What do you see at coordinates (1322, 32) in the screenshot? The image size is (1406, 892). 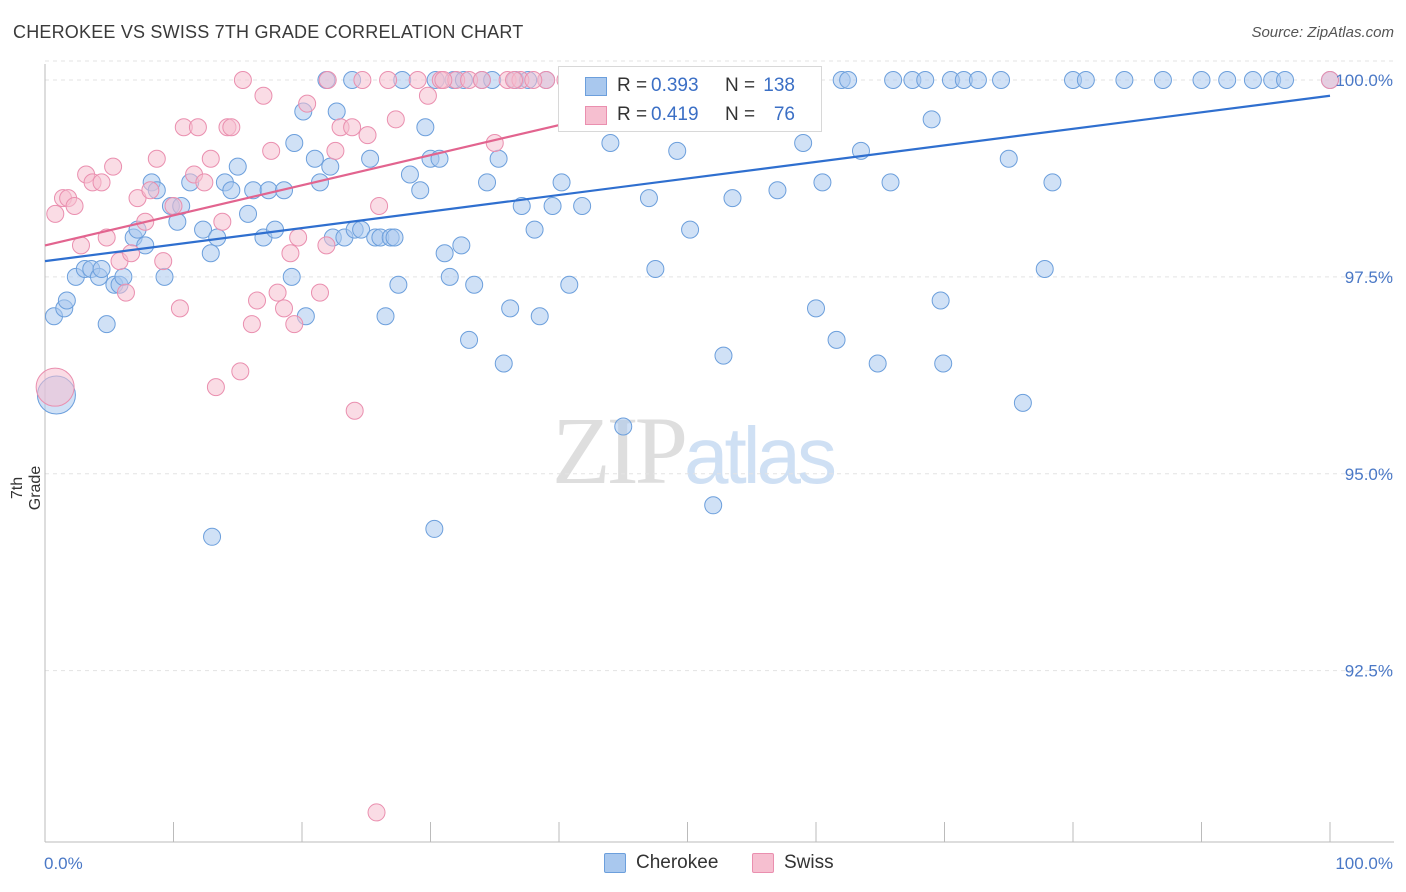 I see `source-label: Source: ZipAtlas.com` at bounding box center [1322, 32].